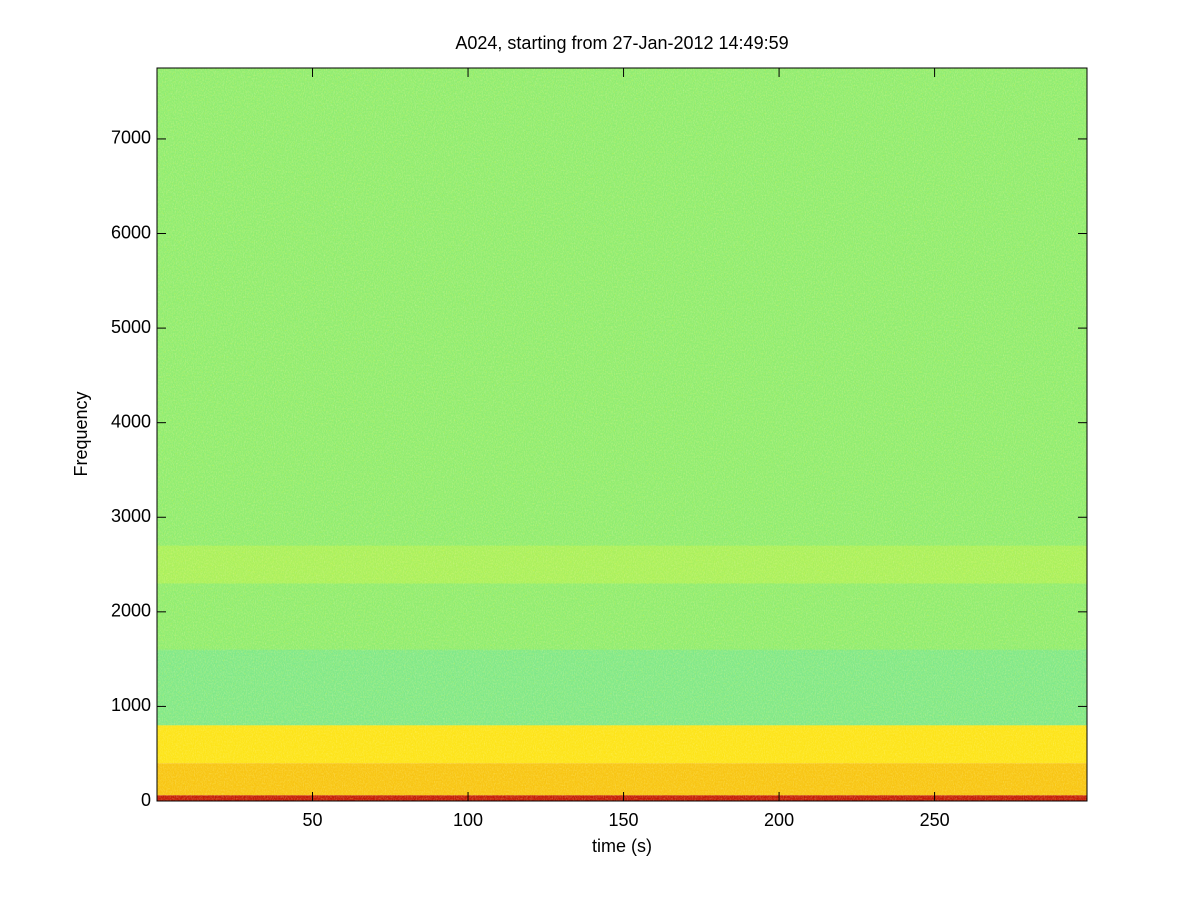  Describe the element at coordinates (131, 327) in the screenshot. I see `y-tick-label: 5000` at that location.